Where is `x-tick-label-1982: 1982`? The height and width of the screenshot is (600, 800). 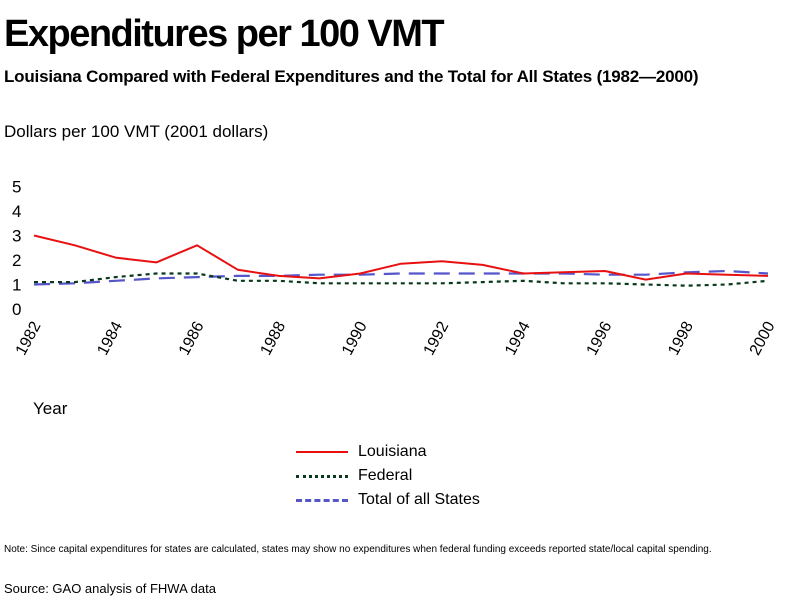
x-tick-label-1982: 1982 is located at coordinates (29, 338).